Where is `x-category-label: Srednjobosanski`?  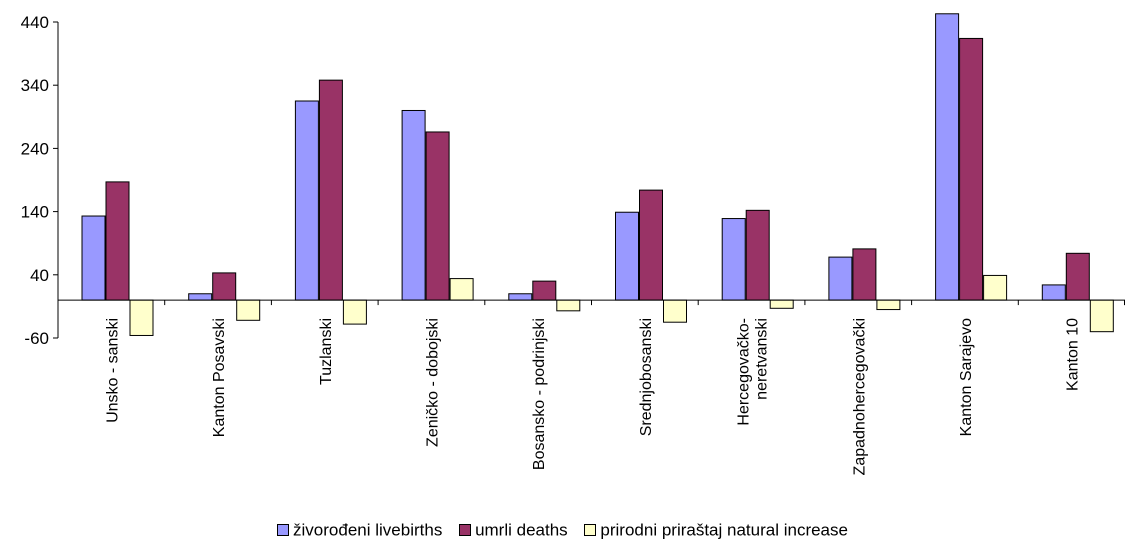
x-category-label: Srednjobosanski is located at coordinates (646, 377).